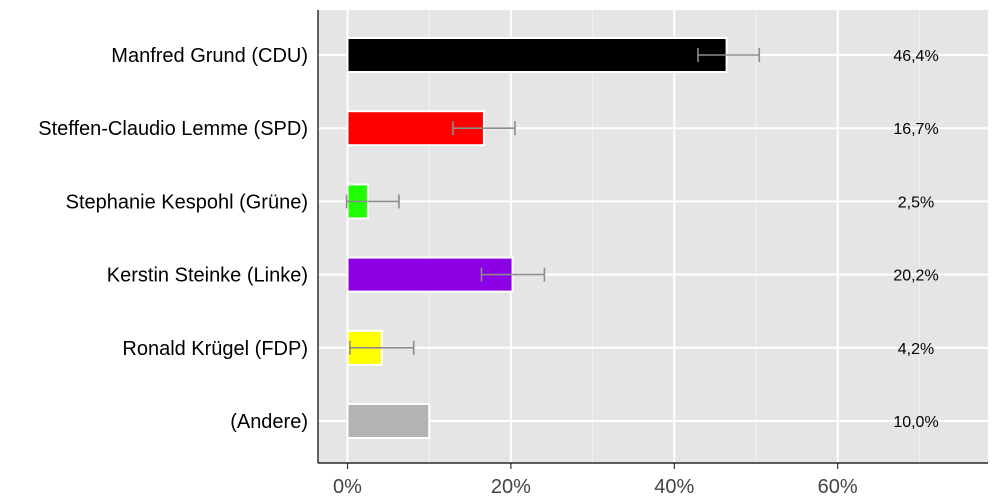 The height and width of the screenshot is (500, 1000). I want to click on x-tick-label: 60%, so click(838, 487).